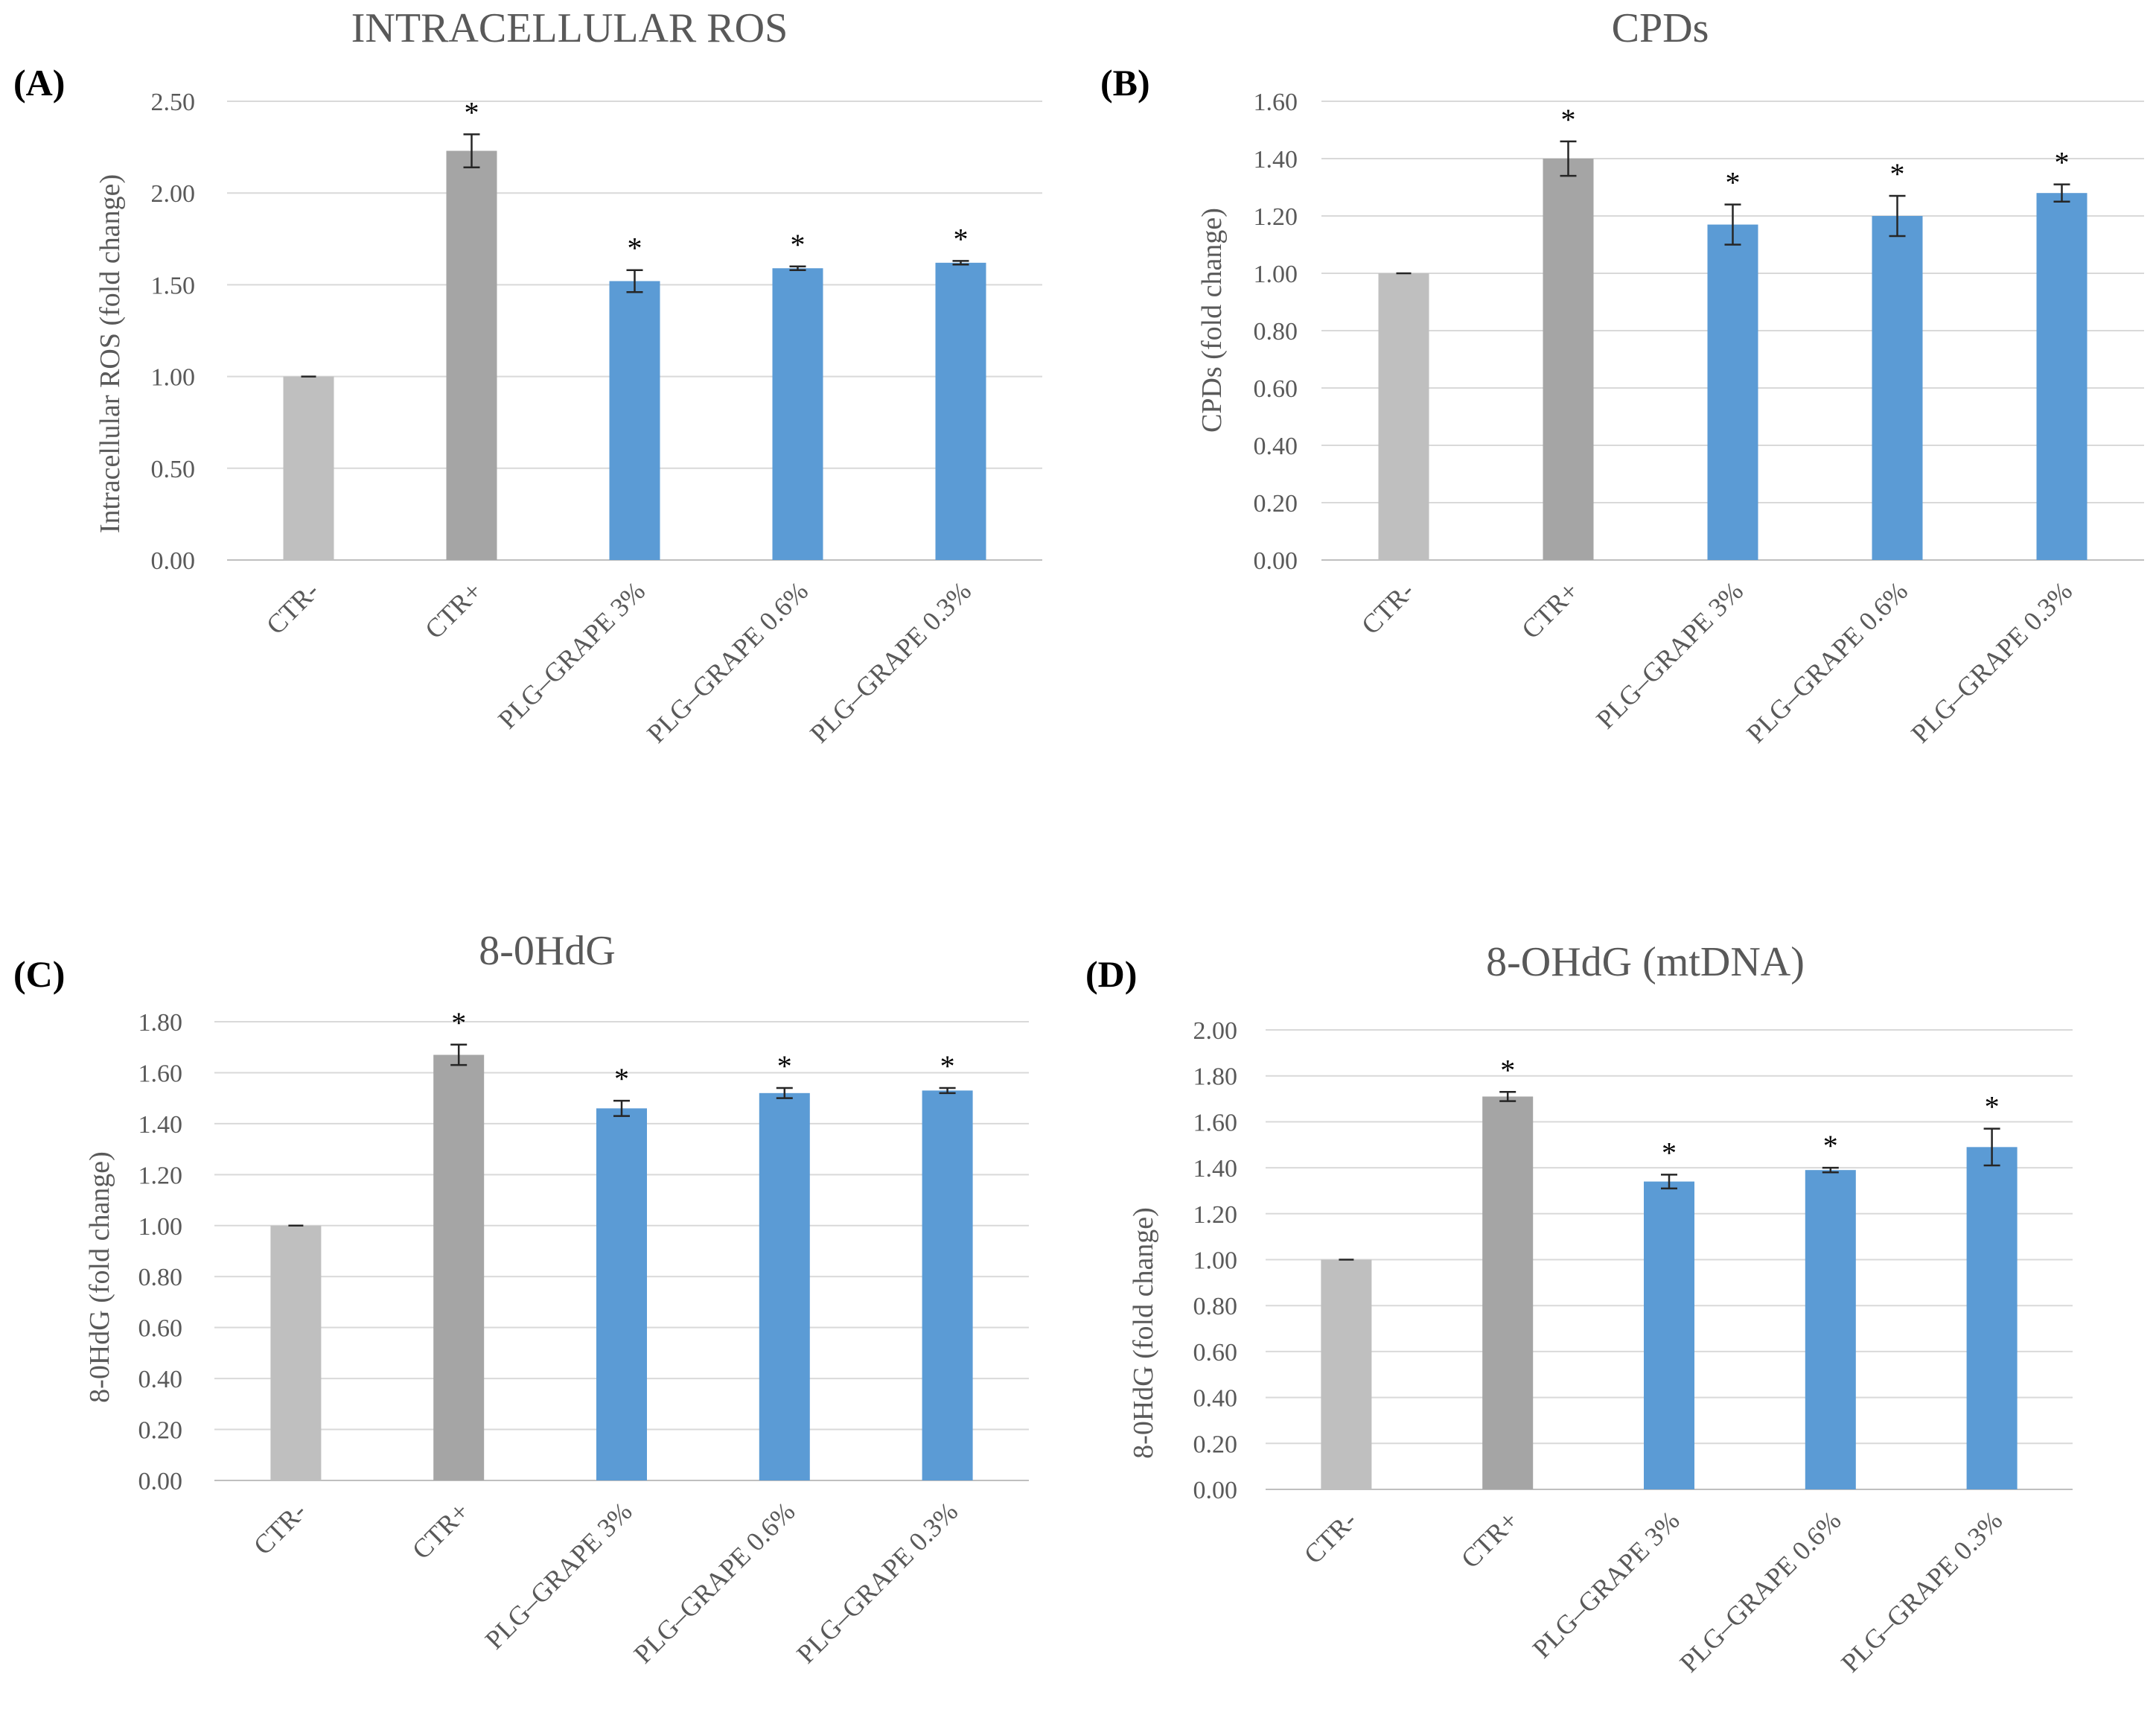 This screenshot has height=1718, width=2156. Describe the element at coordinates (1276, 504) in the screenshot. I see `y-tick-label-b: 0.20` at that location.